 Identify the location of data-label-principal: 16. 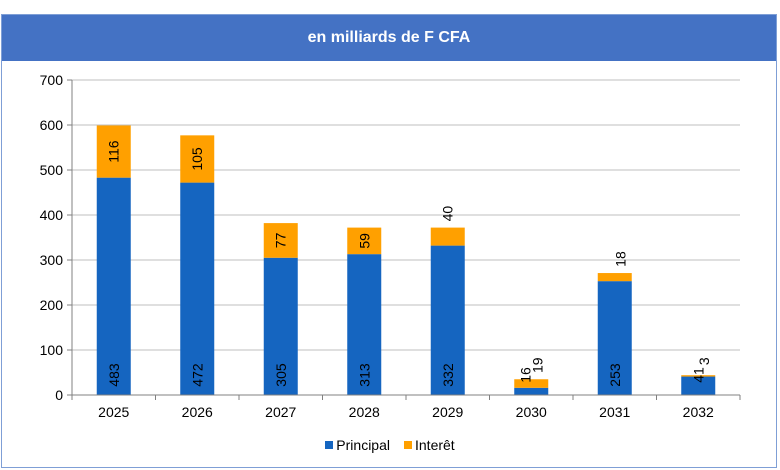
(525, 375).